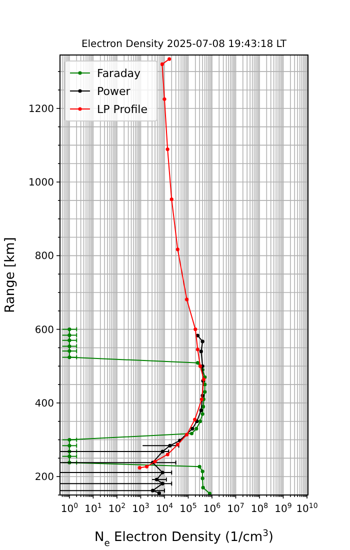 This screenshot has height=550, width=350. Describe the element at coordinates (184, 44) in the screenshot. I see `chart-title: Electron Density 2025-07-08 19:43:18 LT` at that location.